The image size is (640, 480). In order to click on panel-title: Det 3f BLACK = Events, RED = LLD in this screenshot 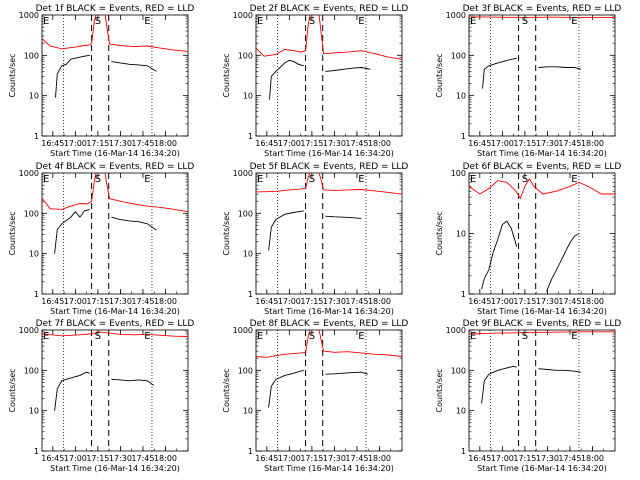, I will do `click(542, 9)`.